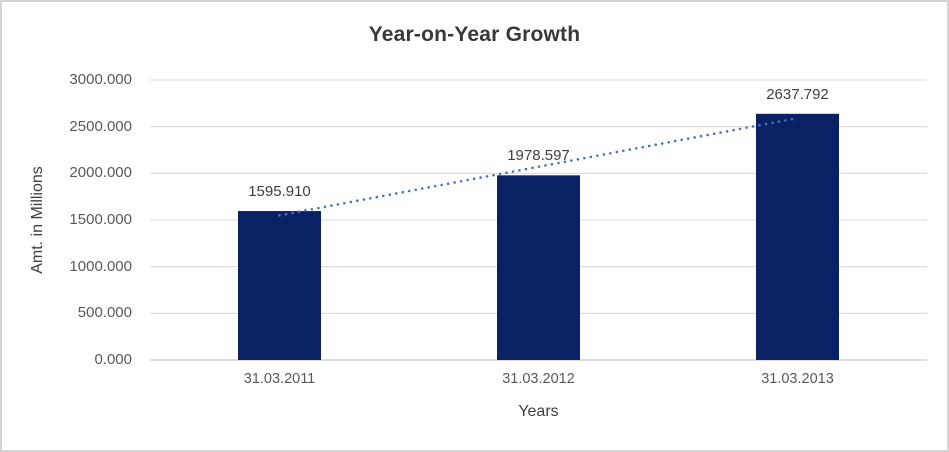  What do you see at coordinates (279, 285) in the screenshot?
I see `bar-31.03.2011` at bounding box center [279, 285].